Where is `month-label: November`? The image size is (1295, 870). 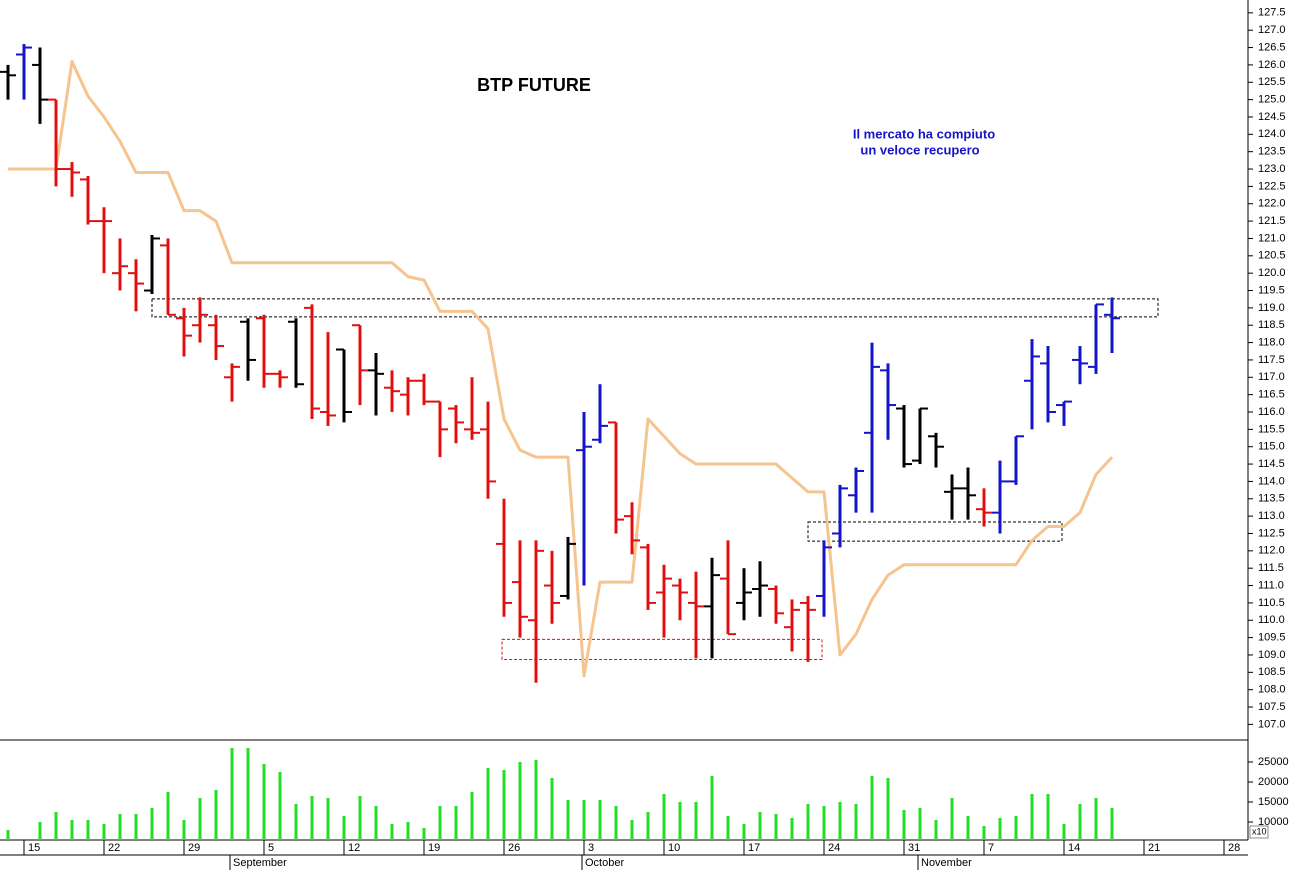
month-label: November is located at coordinates (946, 863).